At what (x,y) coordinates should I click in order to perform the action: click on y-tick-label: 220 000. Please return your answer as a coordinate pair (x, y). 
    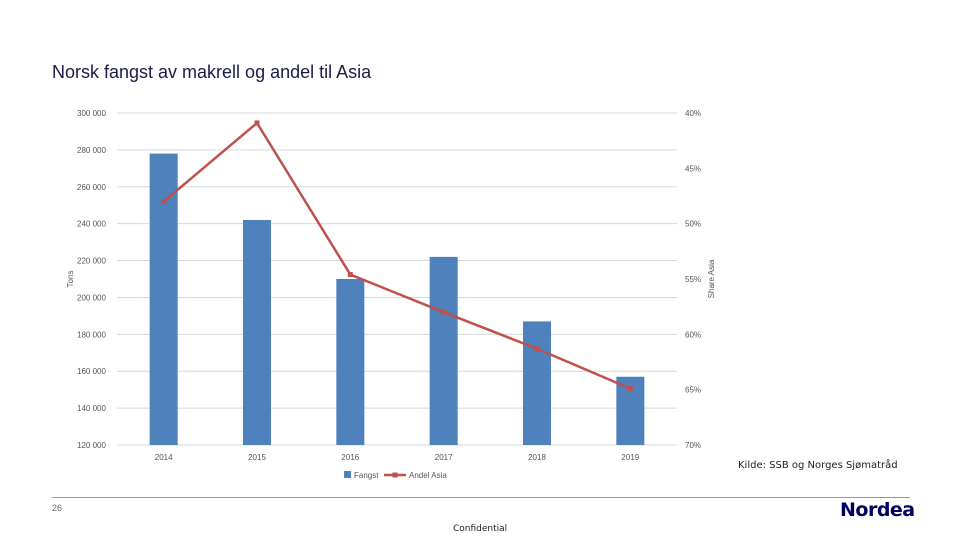
    Looking at the image, I should click on (91, 261).